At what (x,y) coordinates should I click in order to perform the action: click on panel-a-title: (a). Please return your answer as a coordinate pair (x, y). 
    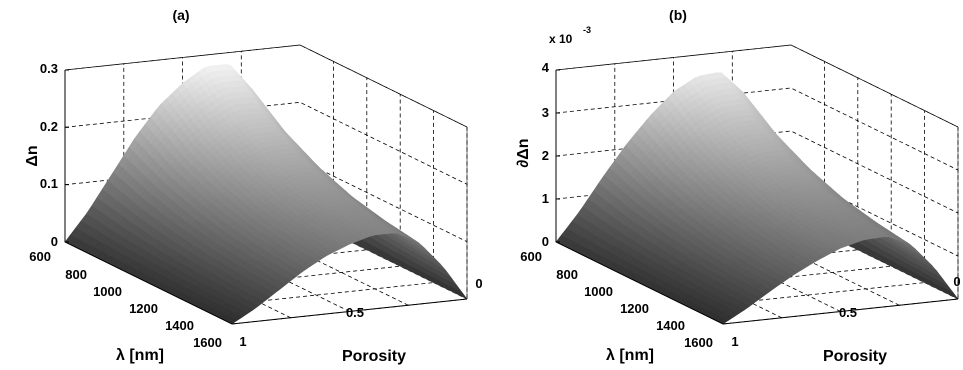
    Looking at the image, I should click on (180, 15).